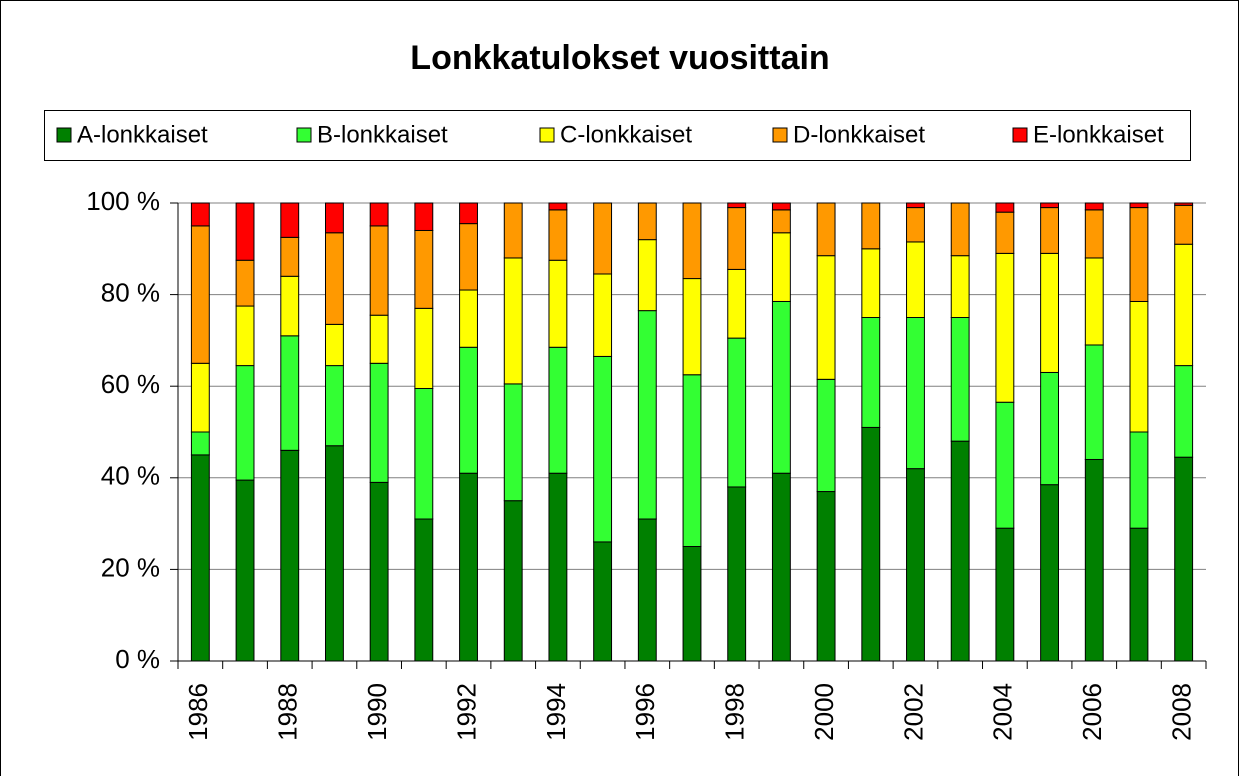  What do you see at coordinates (130, 292) in the screenshot?
I see `y-tick-label: 80 %` at bounding box center [130, 292].